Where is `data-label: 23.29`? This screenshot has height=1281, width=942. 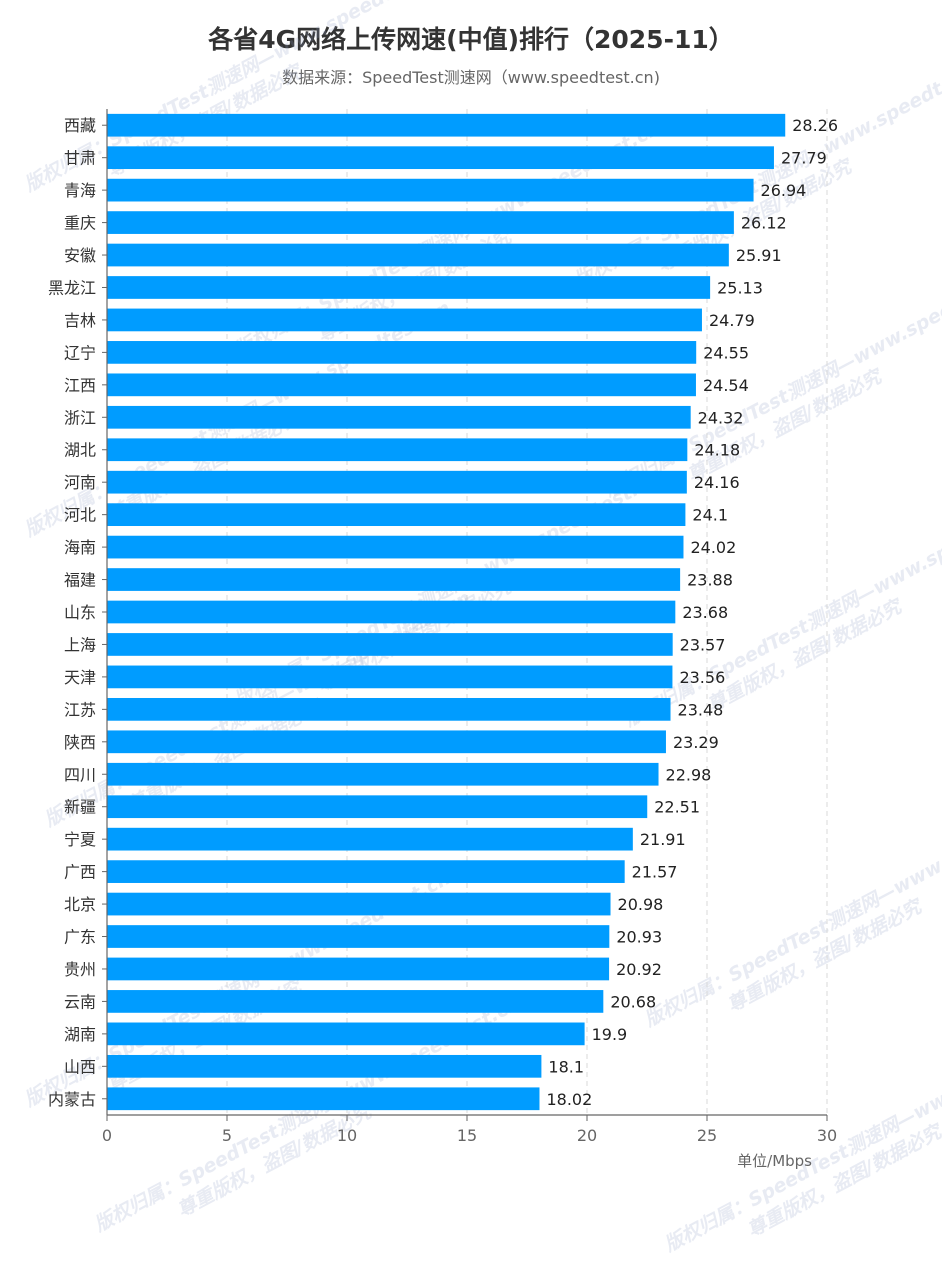
data-label: 23.29 is located at coordinates (696, 742).